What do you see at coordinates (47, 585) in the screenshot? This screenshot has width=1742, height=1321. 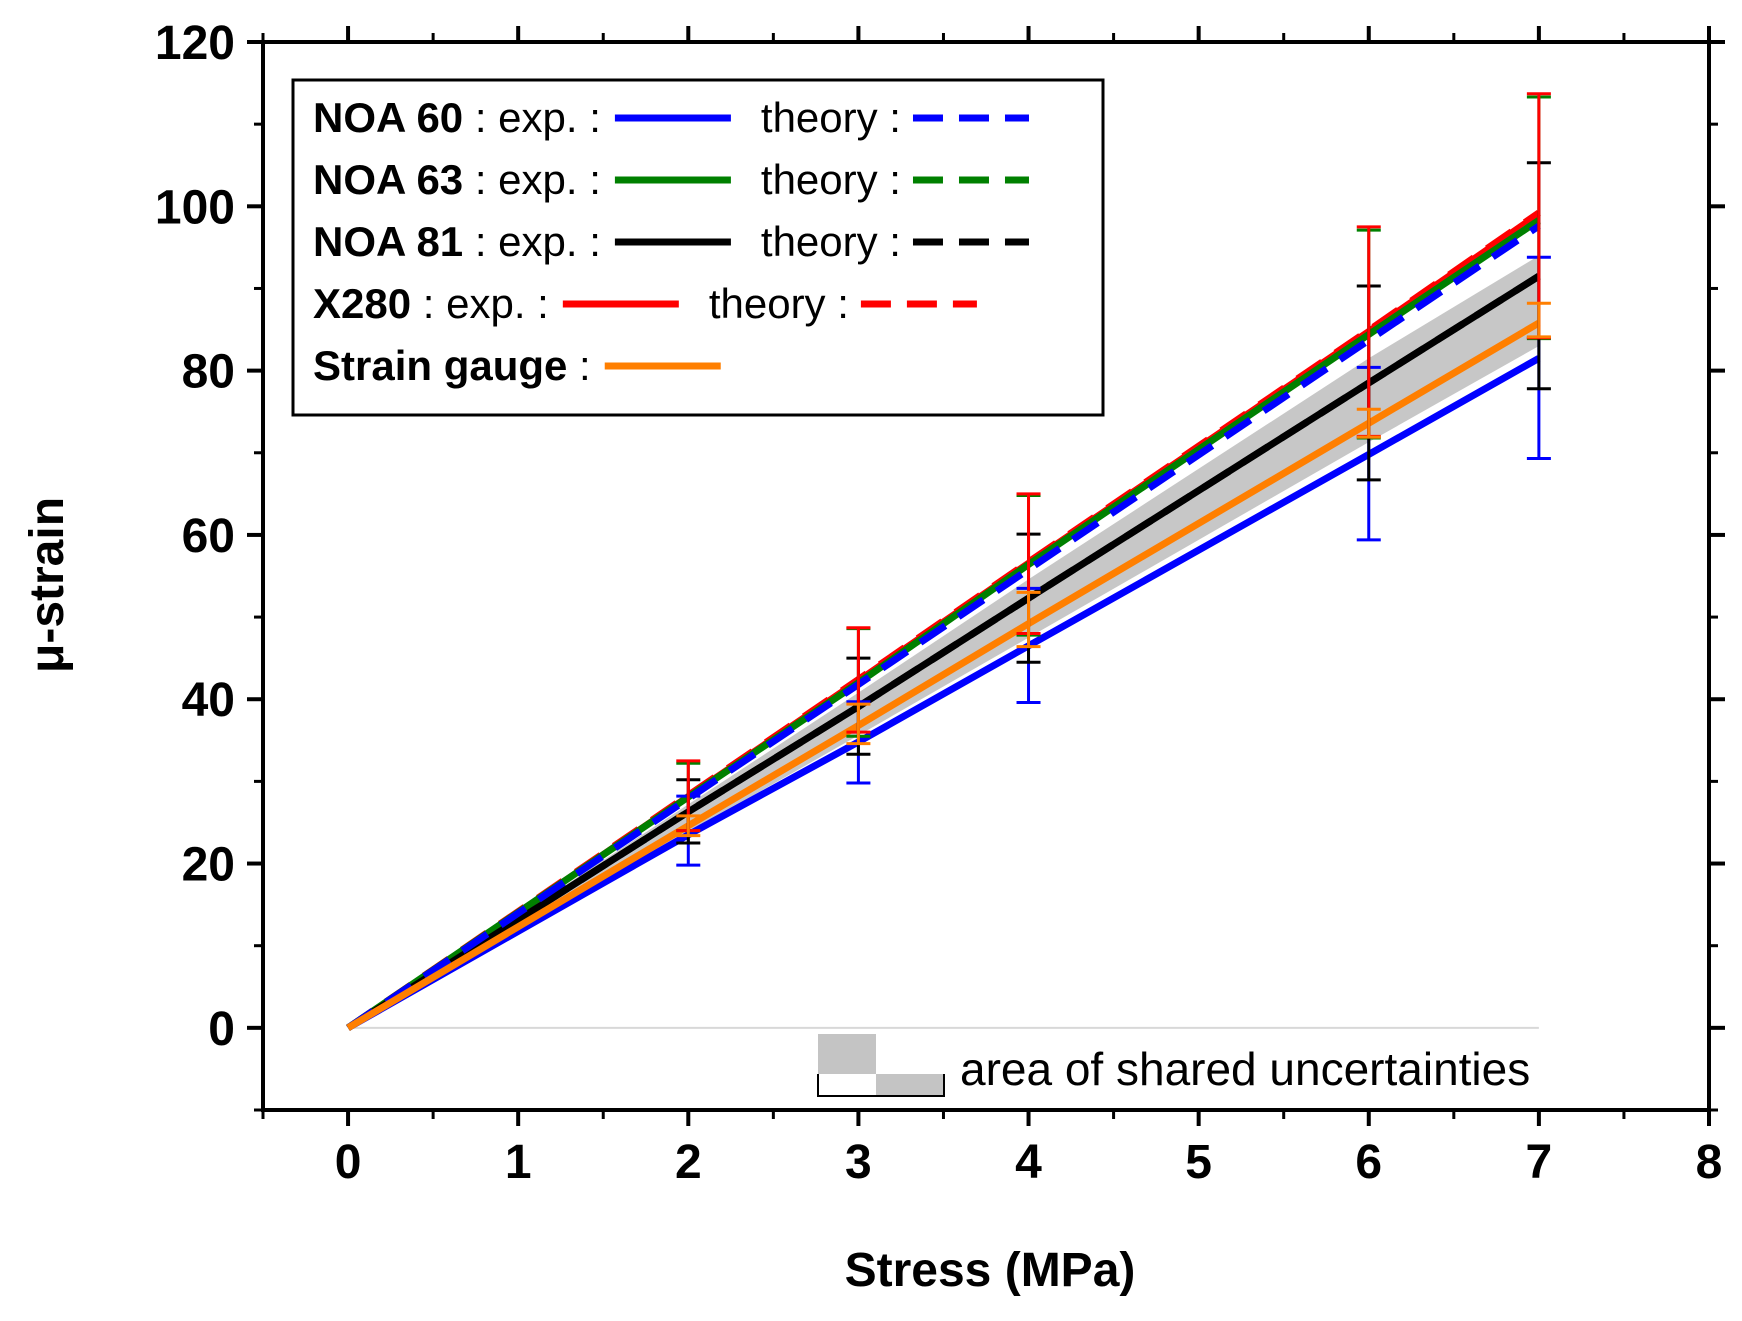 I see `y-axis-title: μ-strain` at bounding box center [47, 585].